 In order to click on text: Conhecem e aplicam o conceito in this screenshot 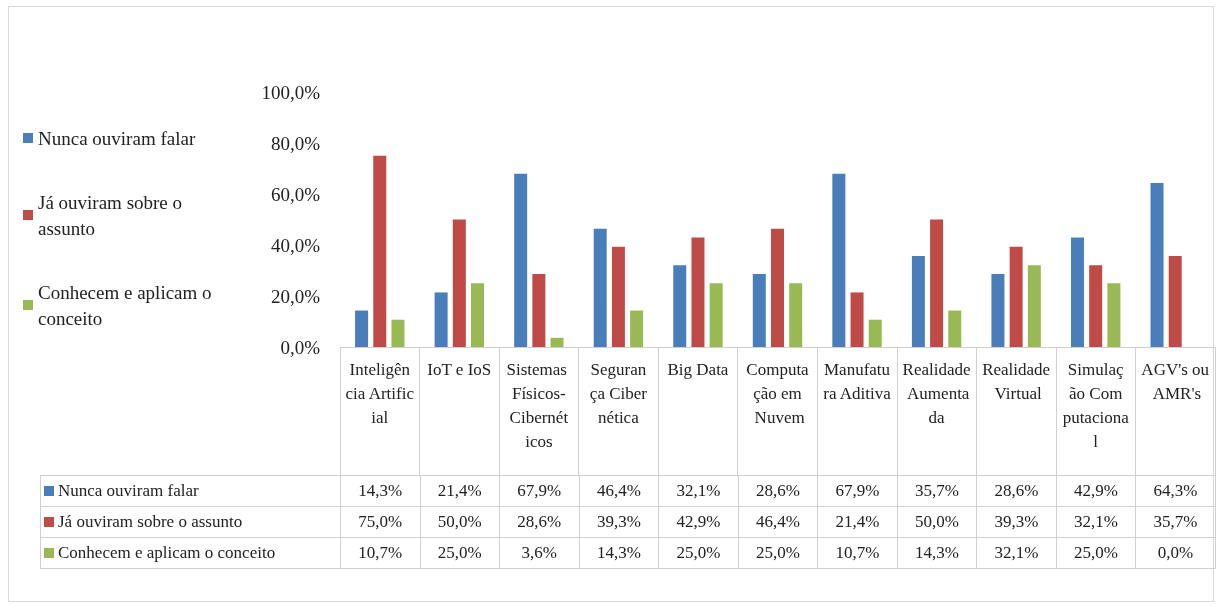, I will do `click(167, 552)`.